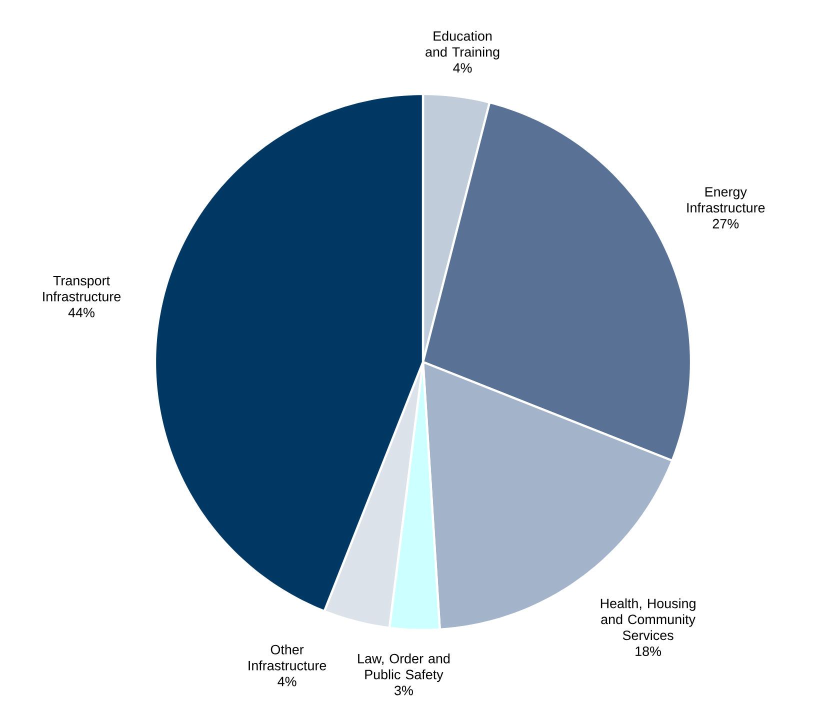 The image size is (823, 721). What do you see at coordinates (649, 651) in the screenshot?
I see `data-label: 18%` at bounding box center [649, 651].